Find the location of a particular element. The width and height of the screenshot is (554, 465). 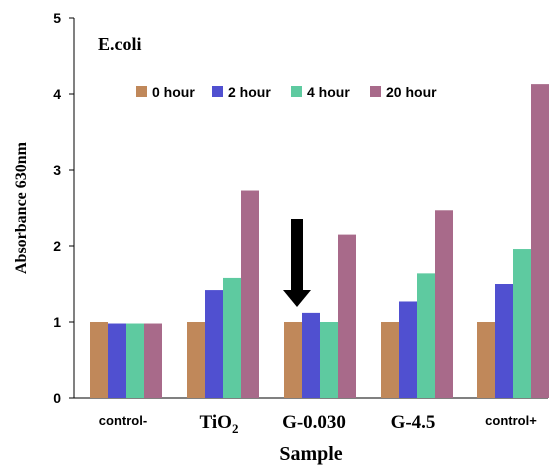

arrow-shaft is located at coordinates (297, 256).